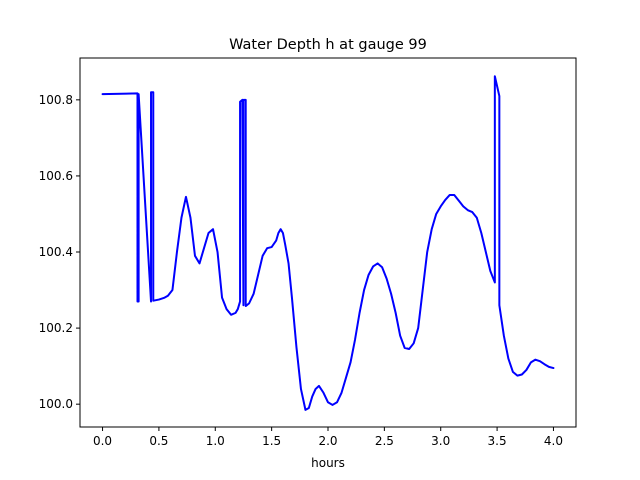  Describe the element at coordinates (497, 441) in the screenshot. I see `x-tick-label: 3.5` at that location.